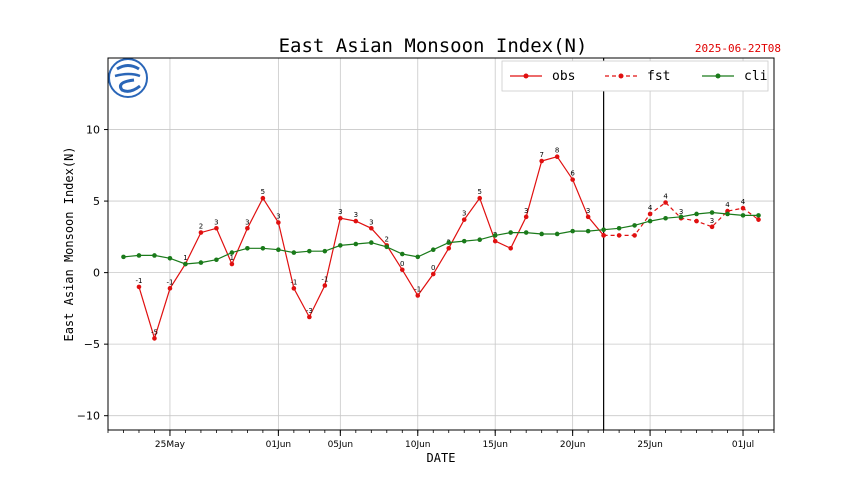  Describe the element at coordinates (743, 445) in the screenshot. I see `x-tick-label: 01Jul` at that location.